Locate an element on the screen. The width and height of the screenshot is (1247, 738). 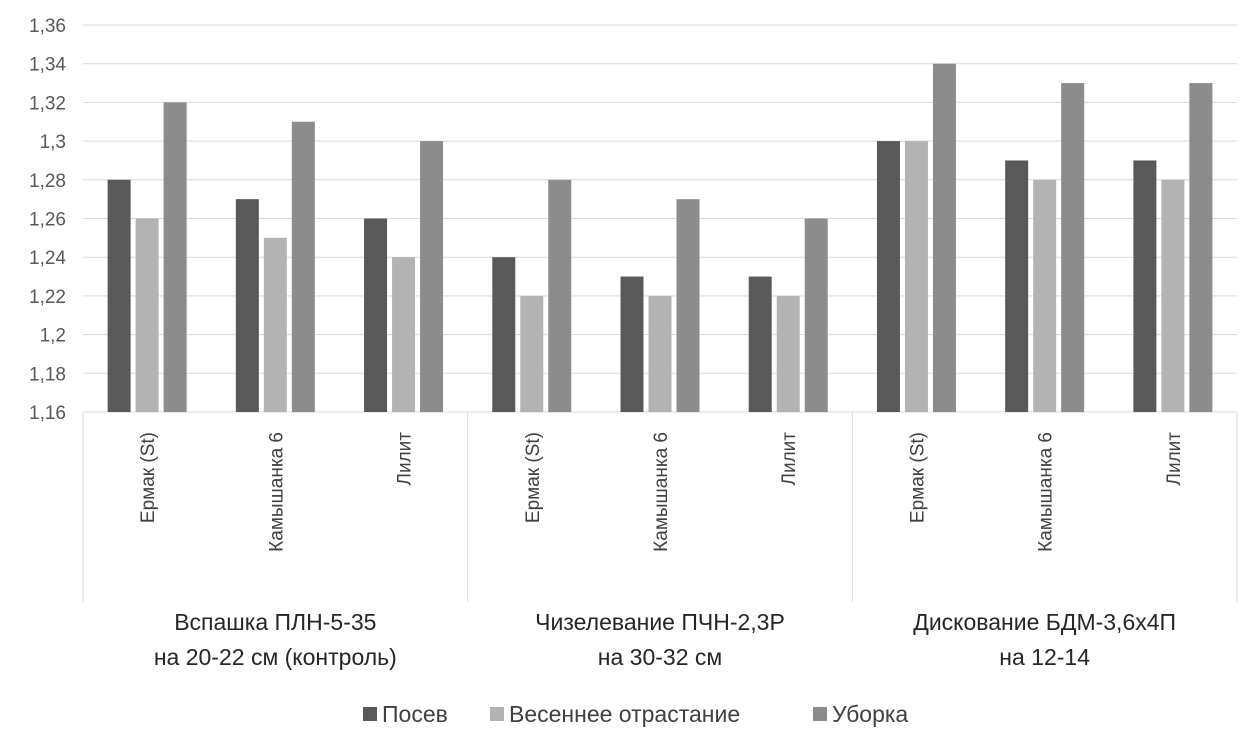
y-tick-label: 1,2 is located at coordinates (53, 336).